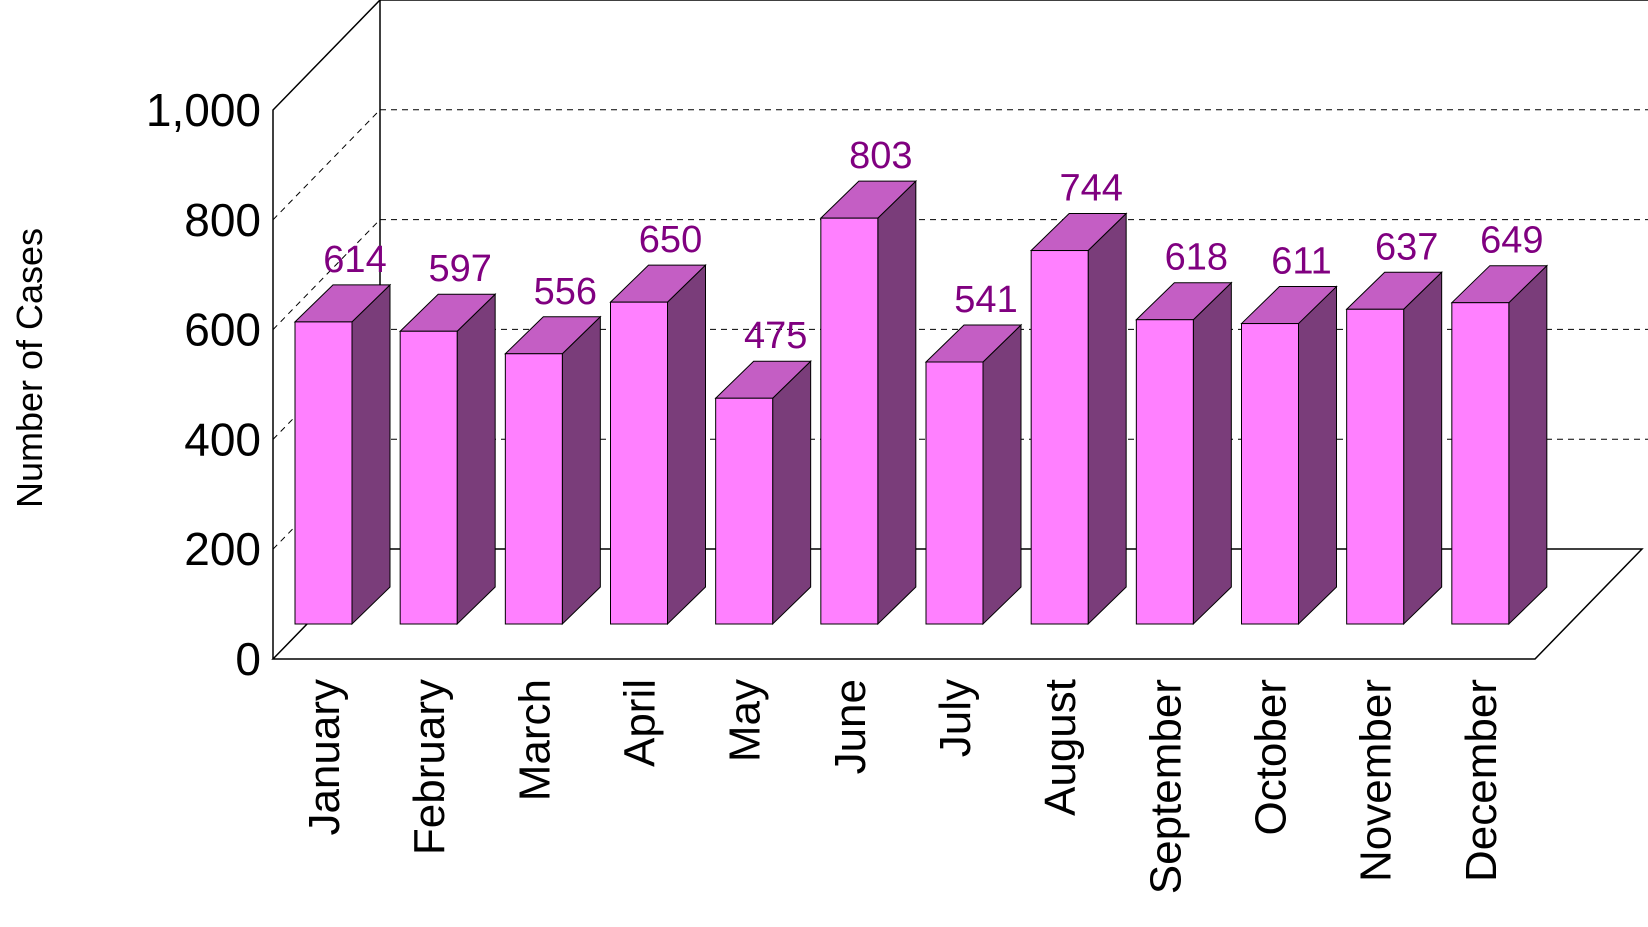 Image resolution: width=1648 pixels, height=927 pixels. Describe the element at coordinates (565, 292) in the screenshot. I see `data-label: 556` at that location.